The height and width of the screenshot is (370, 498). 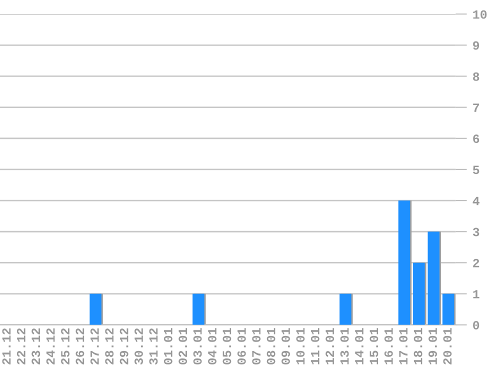 I want to click on x-tick-label: 12.01, so click(x=330, y=346).